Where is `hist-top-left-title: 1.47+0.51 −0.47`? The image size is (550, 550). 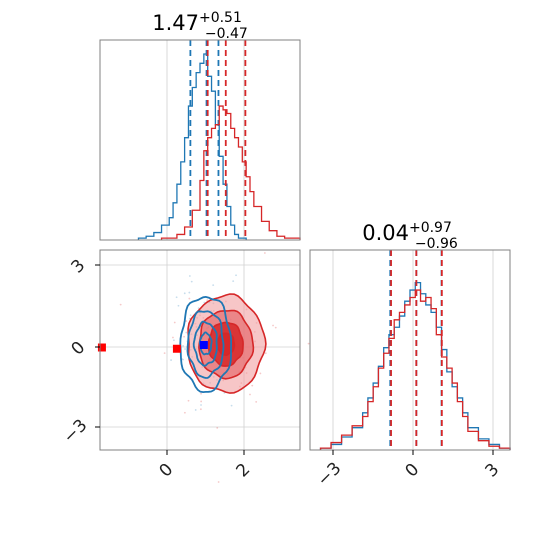
hist-top-left-title: 1.47+0.51 −0.47 is located at coordinates (200, 26).